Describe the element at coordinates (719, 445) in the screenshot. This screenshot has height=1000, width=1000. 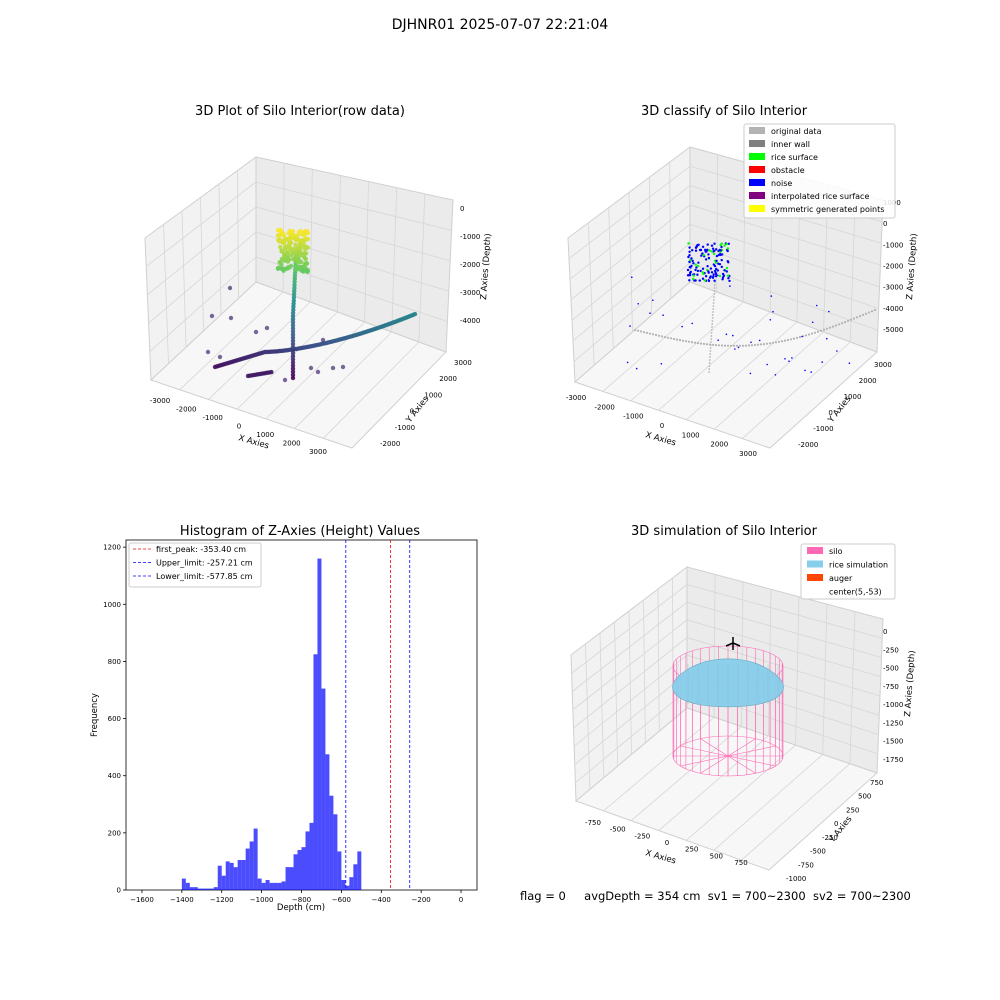
I see `x-tick-label: 2000` at that location.